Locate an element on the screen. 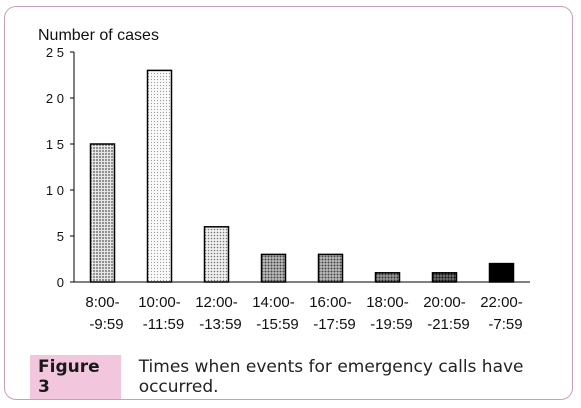  x-tick-label: -9:59 is located at coordinates (106, 324).